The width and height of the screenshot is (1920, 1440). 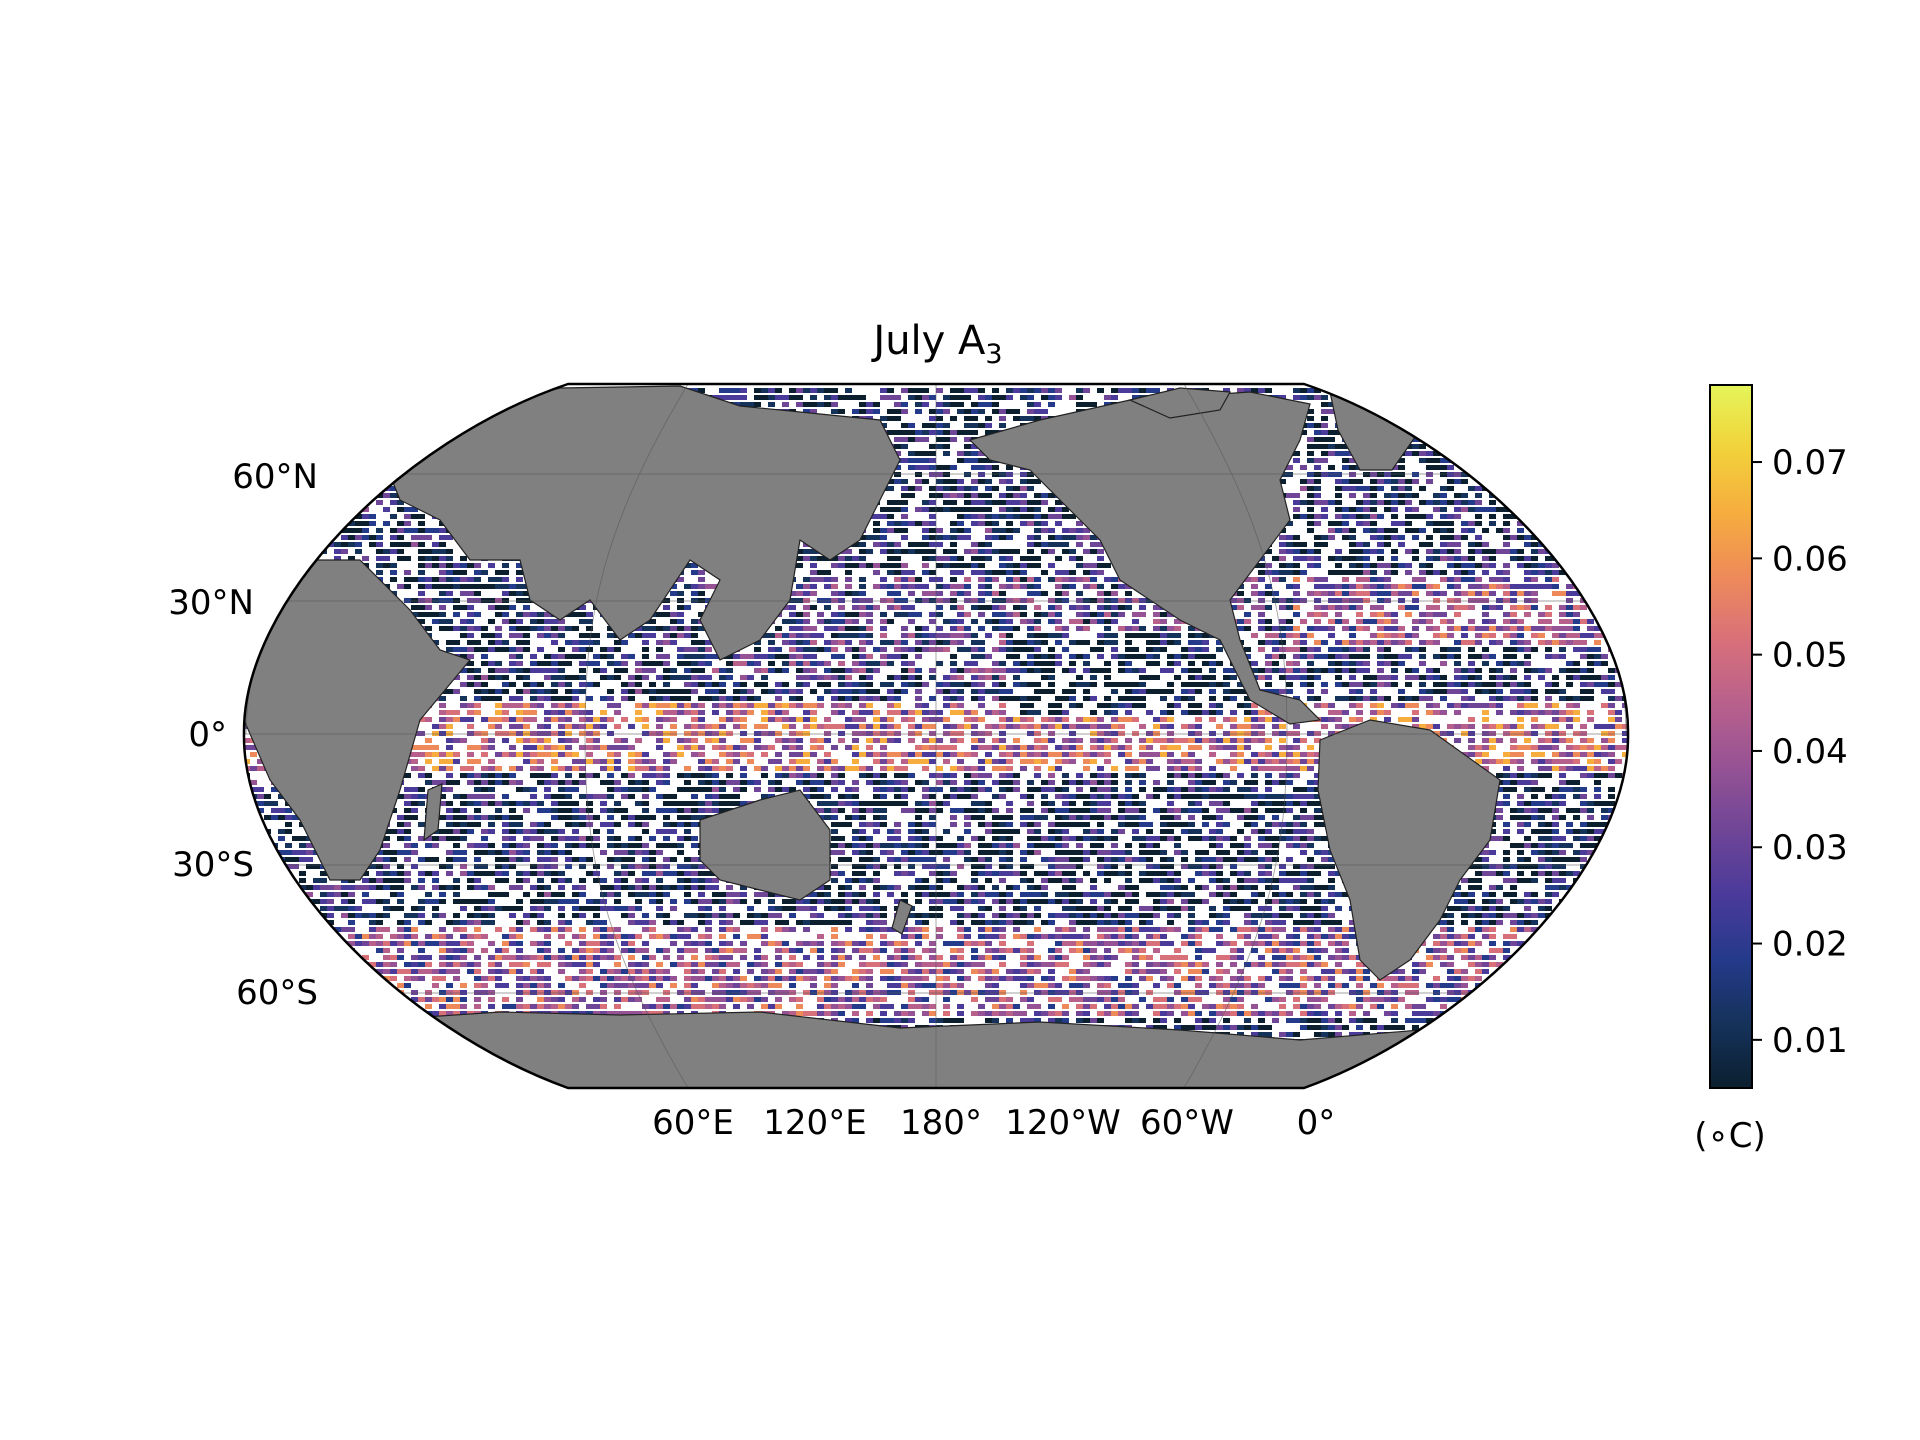 What do you see at coordinates (993, 1123) in the screenshot?
I see `longitude-labels: 60°E 120°E 180° 120°W 60°W 0°` at bounding box center [993, 1123].